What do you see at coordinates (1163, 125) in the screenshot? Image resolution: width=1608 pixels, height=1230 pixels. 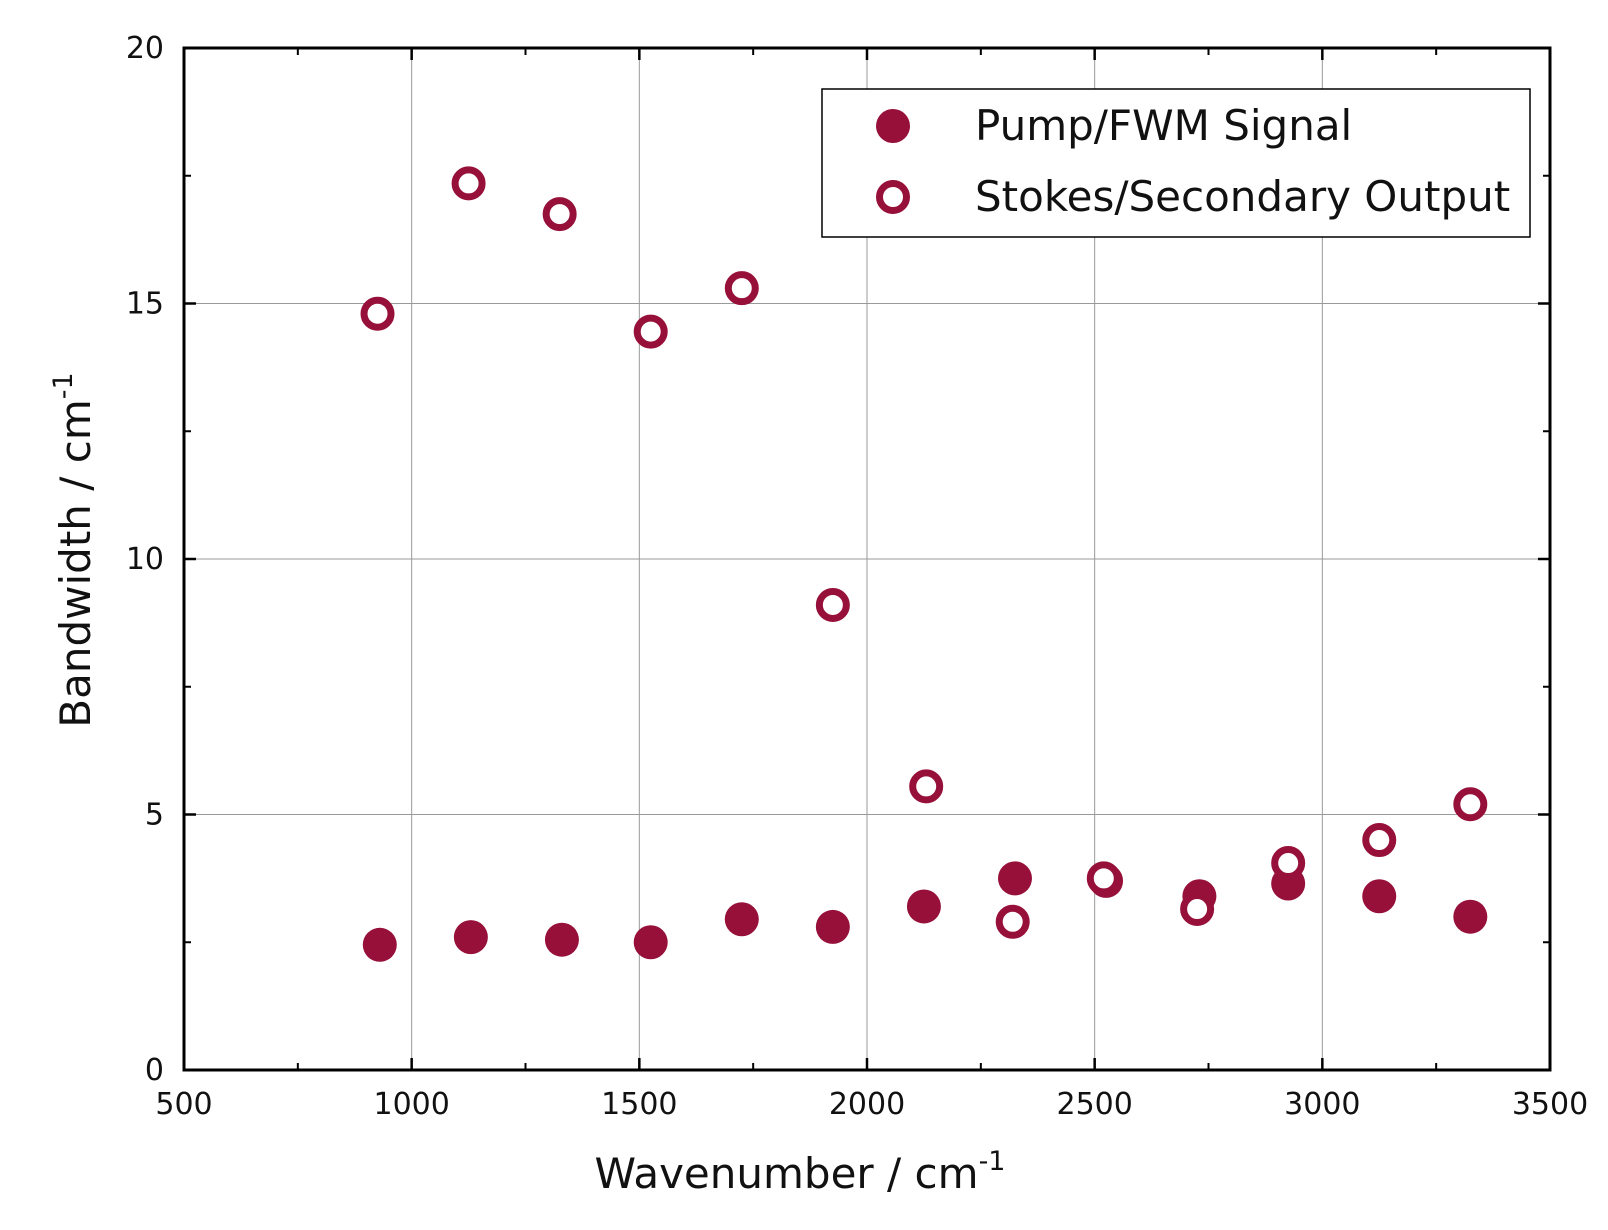 I see `legend-label-pump: Pump/FWM Signal` at bounding box center [1163, 125].